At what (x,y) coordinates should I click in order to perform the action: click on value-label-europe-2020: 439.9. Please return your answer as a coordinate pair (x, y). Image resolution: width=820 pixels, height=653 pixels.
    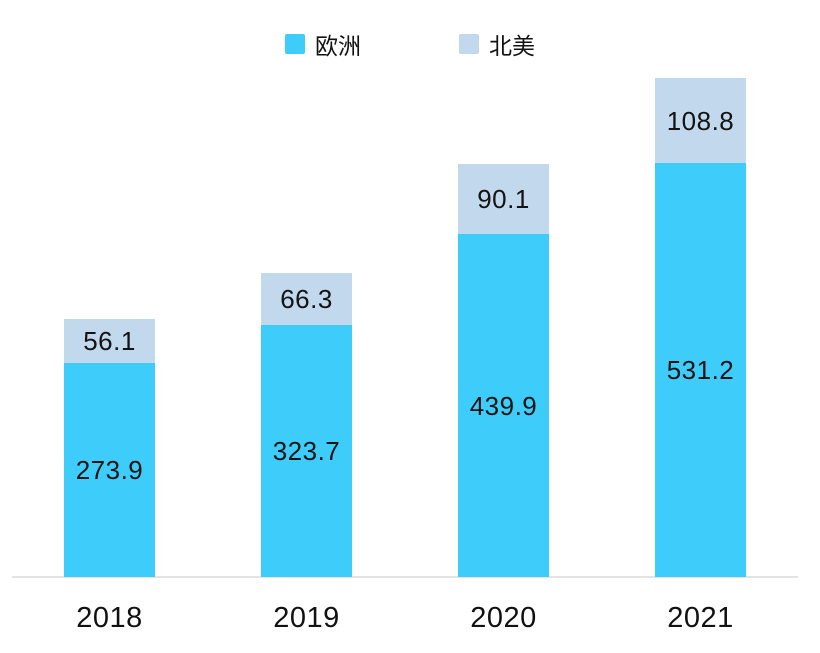
    Looking at the image, I should click on (503, 405).